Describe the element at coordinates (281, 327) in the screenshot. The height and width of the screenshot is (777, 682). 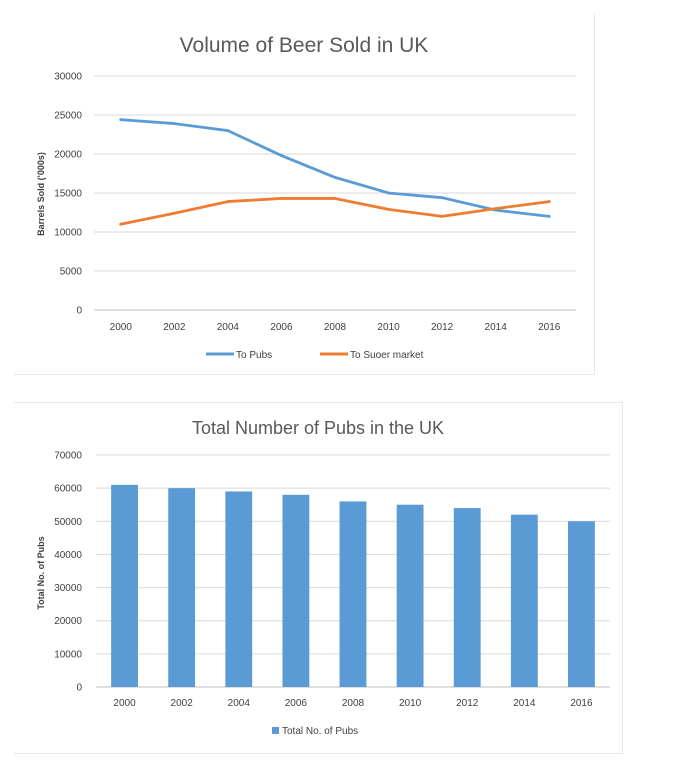
I see `line-x-tick-label: 2006` at that location.